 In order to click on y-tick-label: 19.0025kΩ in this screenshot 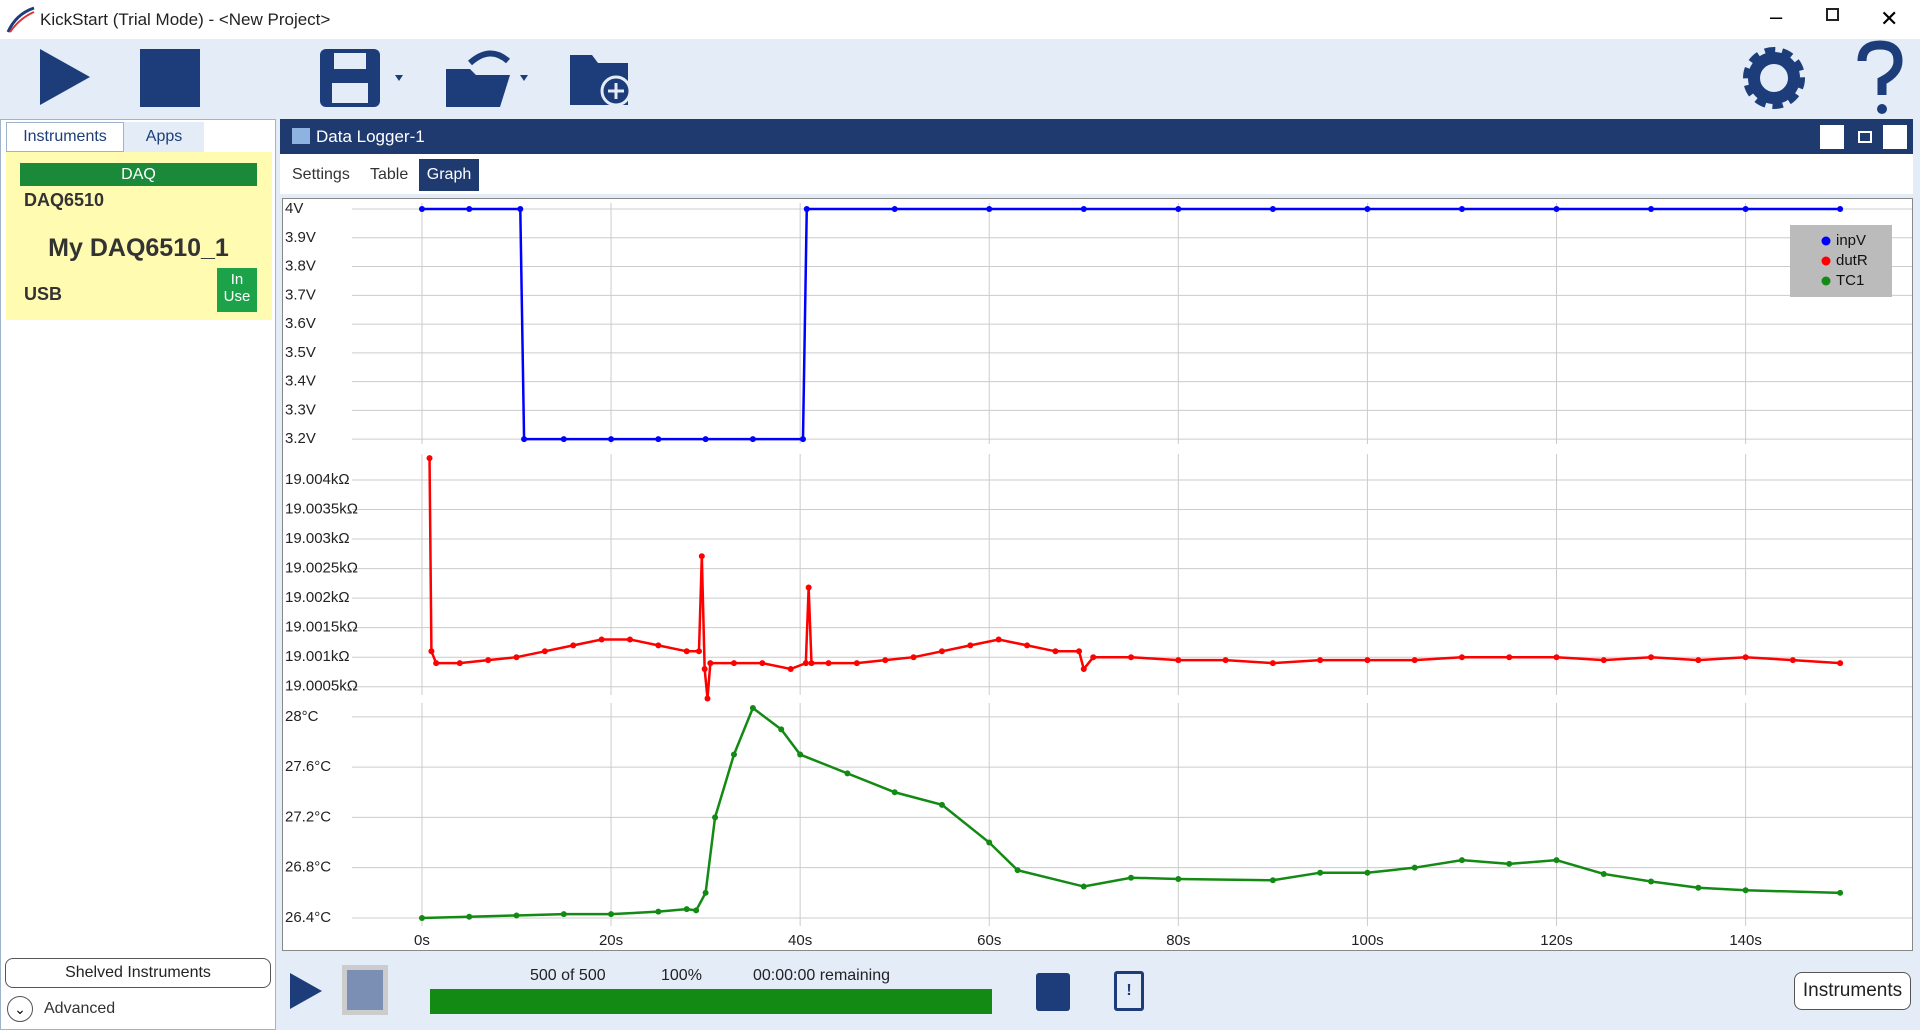, I will do `click(321, 568)`.